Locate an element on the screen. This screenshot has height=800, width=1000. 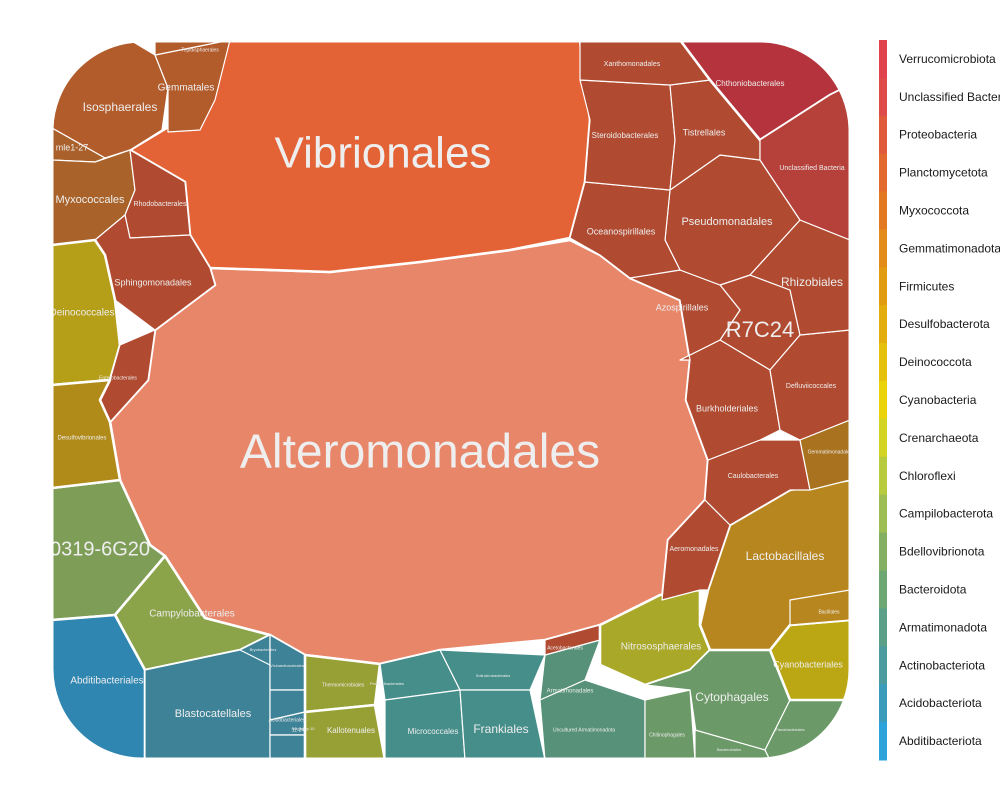
cell-label-burkholderiales: Burkholderiales is located at coordinates (727, 408).